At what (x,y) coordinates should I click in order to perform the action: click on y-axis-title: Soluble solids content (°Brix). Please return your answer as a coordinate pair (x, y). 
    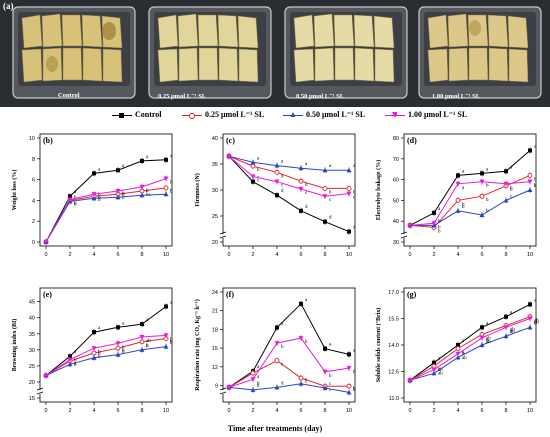
    Looking at the image, I should click on (378, 345).